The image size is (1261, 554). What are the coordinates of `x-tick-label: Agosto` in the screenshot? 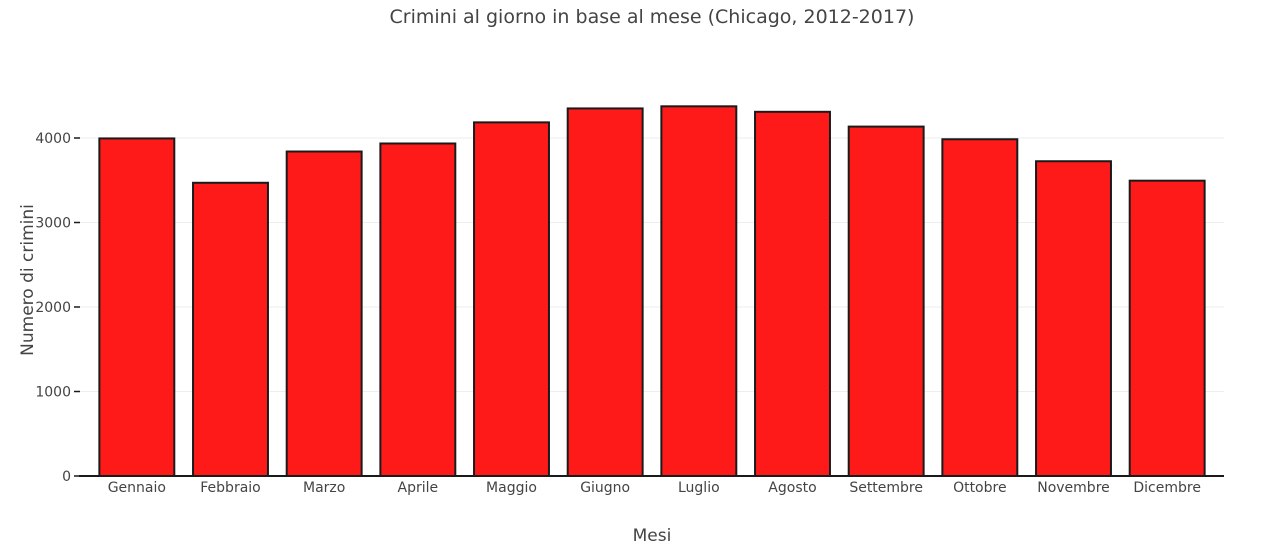 It's located at (792, 488).